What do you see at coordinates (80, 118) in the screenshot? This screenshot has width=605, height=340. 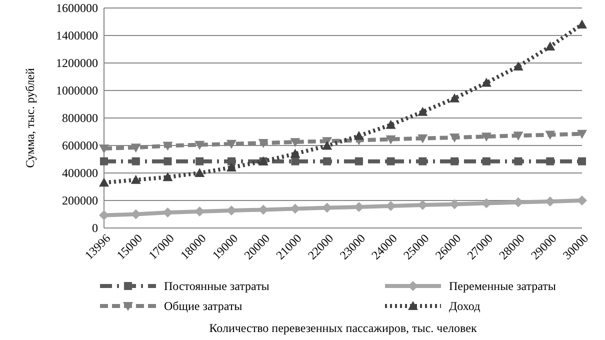 I see `y-tick-label: 800000` at bounding box center [80, 118].